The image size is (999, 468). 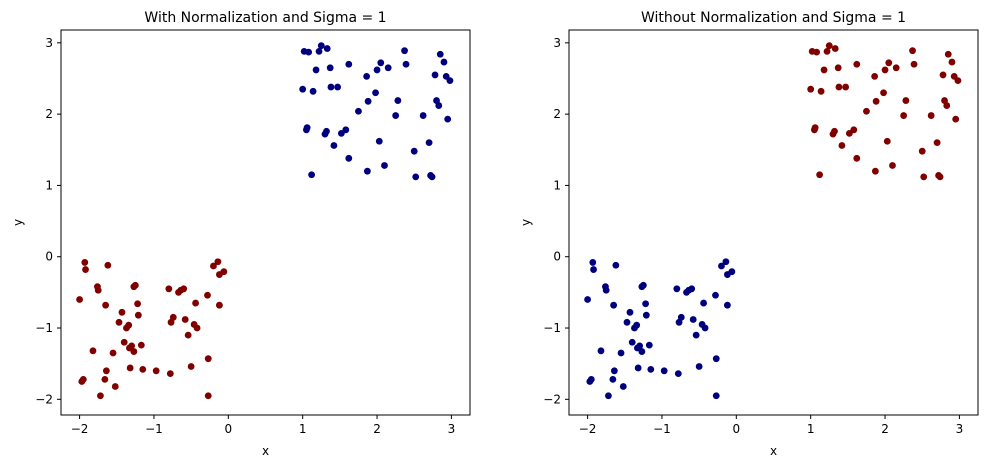 I want to click on right-y-tick-label: −1, so click(x=552, y=328).